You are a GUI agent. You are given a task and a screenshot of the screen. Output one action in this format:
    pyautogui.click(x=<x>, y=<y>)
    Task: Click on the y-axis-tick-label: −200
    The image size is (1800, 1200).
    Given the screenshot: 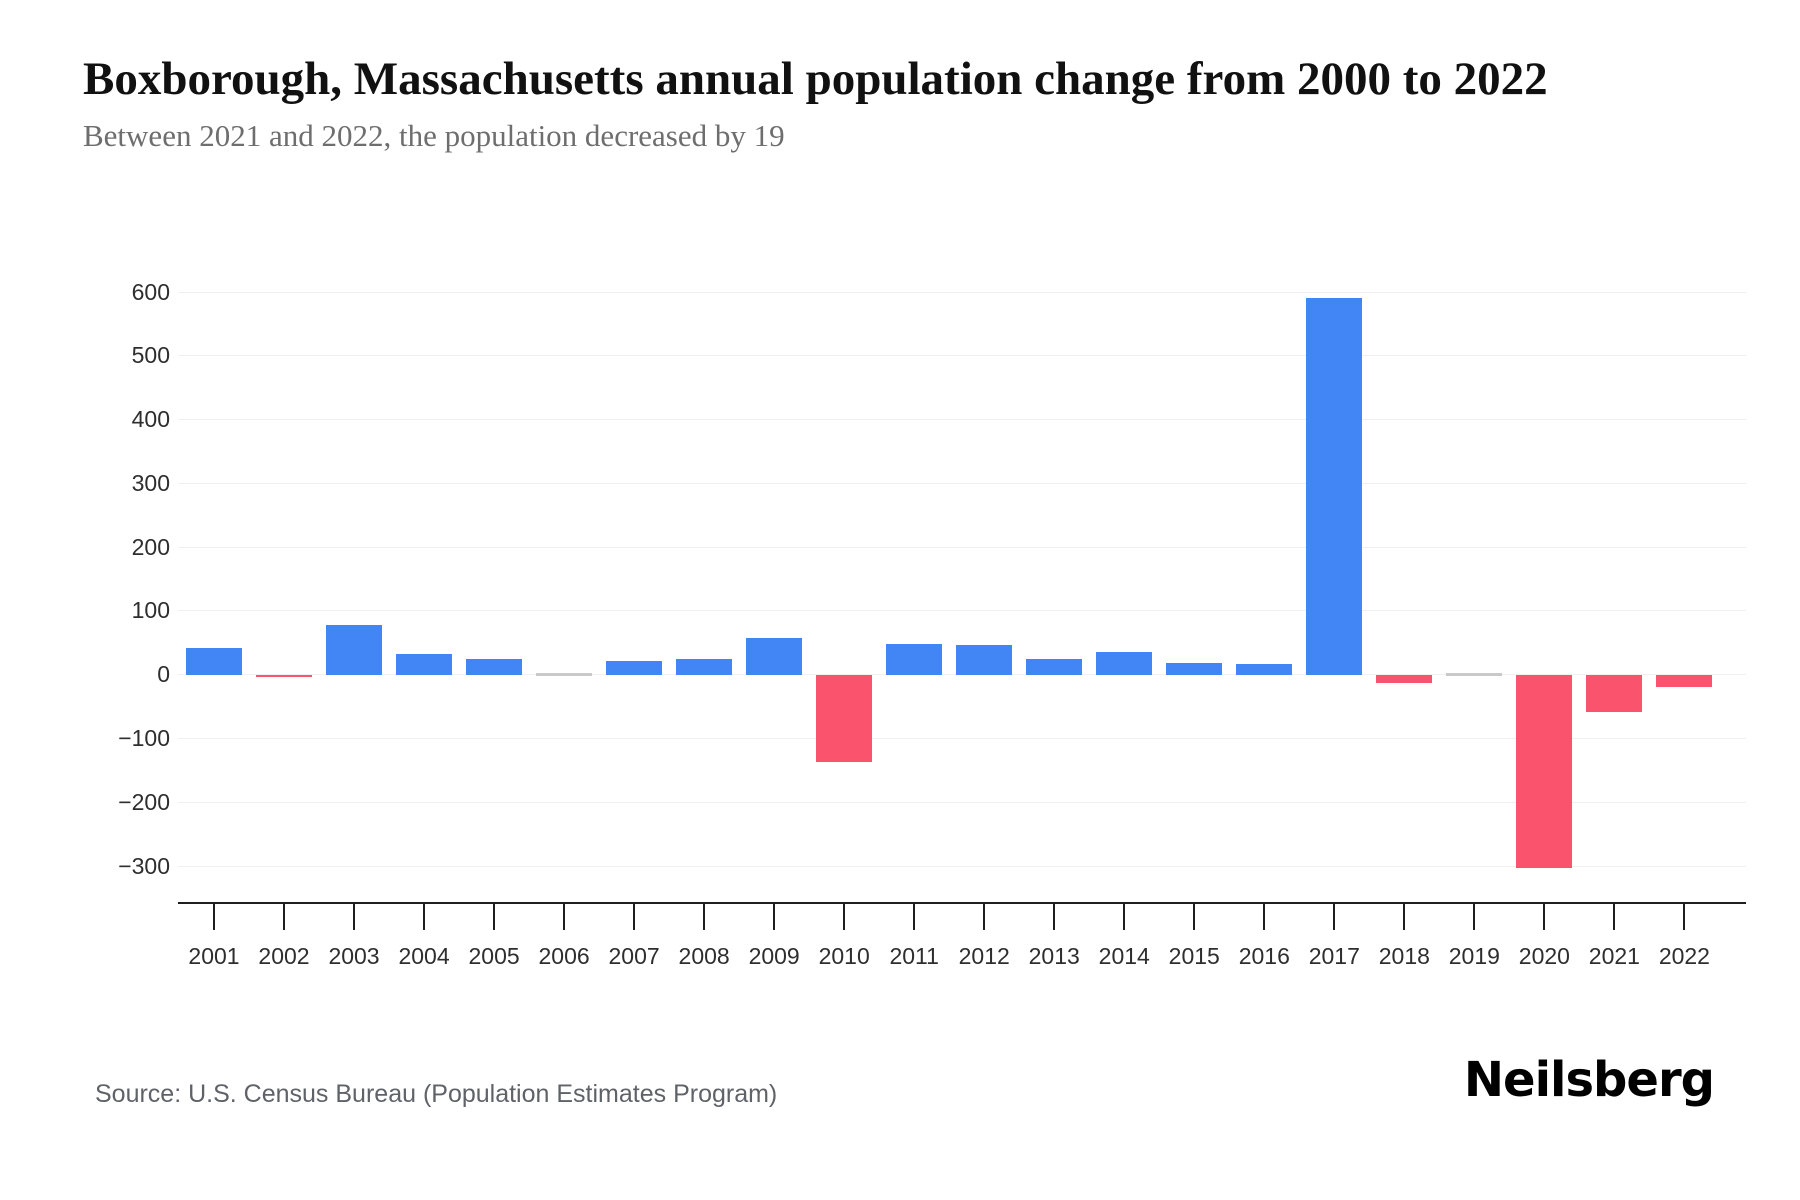 What is the action you would take?
    pyautogui.click(x=144, y=801)
    